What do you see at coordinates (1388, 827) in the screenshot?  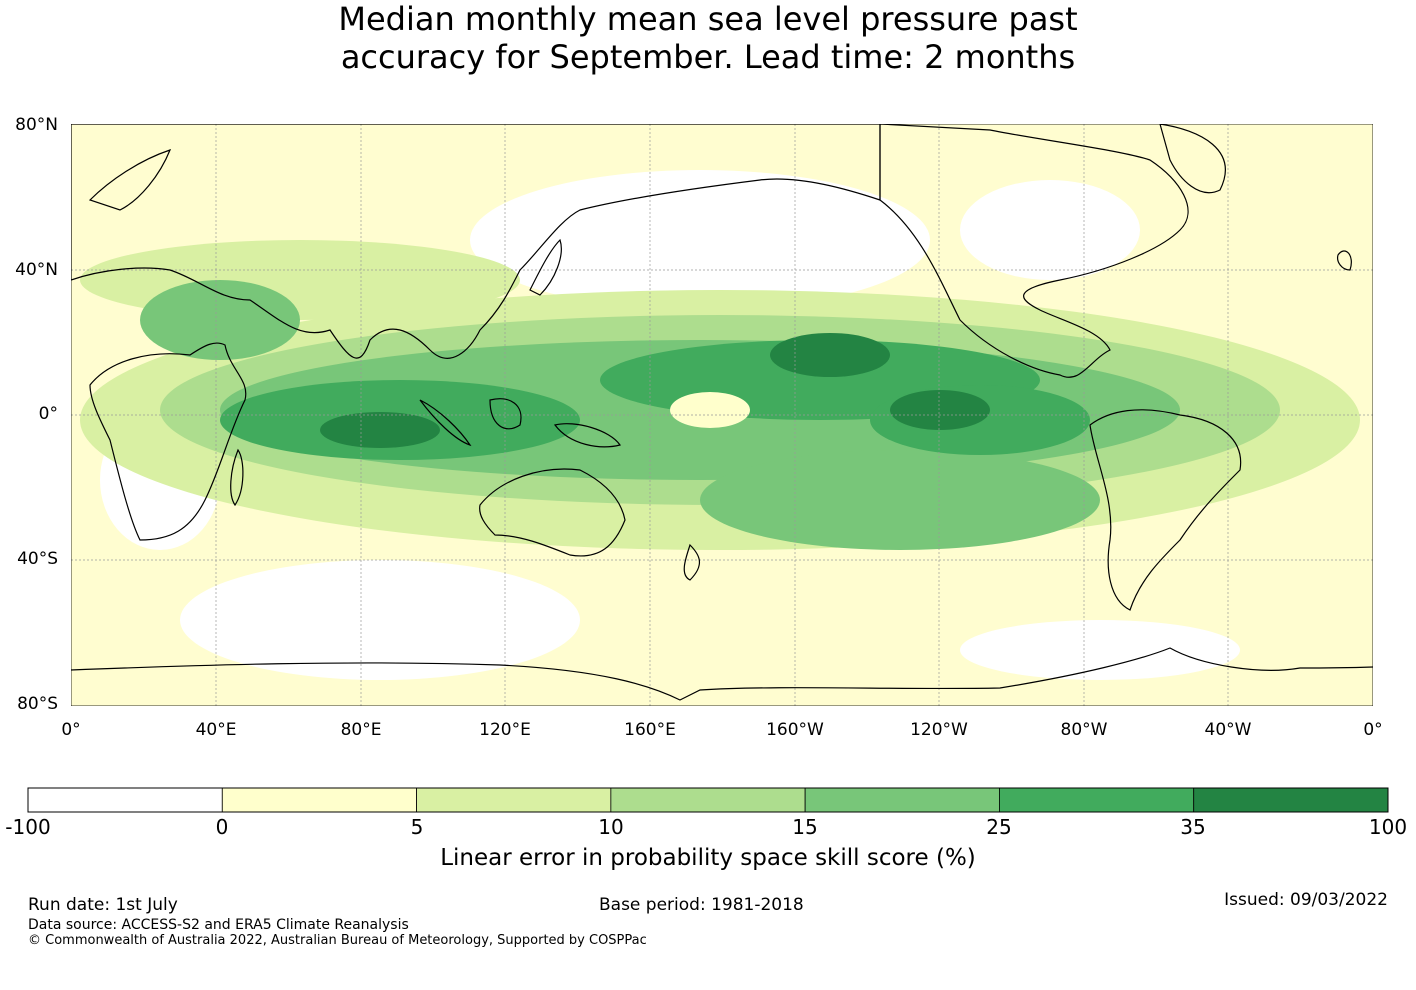 I see `colorbar-tick: 100` at bounding box center [1388, 827].